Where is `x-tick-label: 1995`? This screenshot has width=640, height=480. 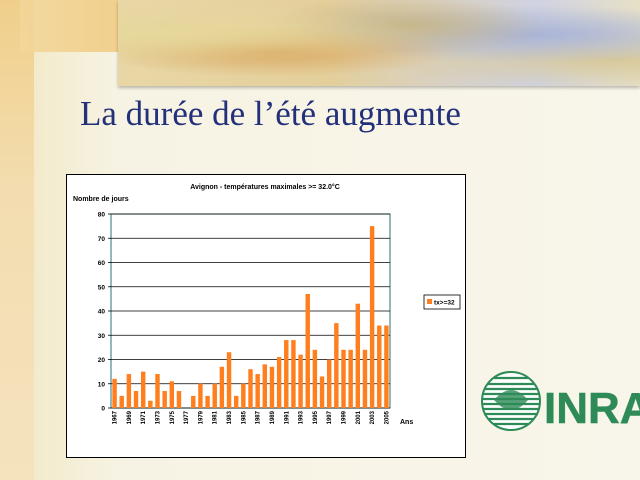 x-tick-label: 1995 is located at coordinates (316, 417).